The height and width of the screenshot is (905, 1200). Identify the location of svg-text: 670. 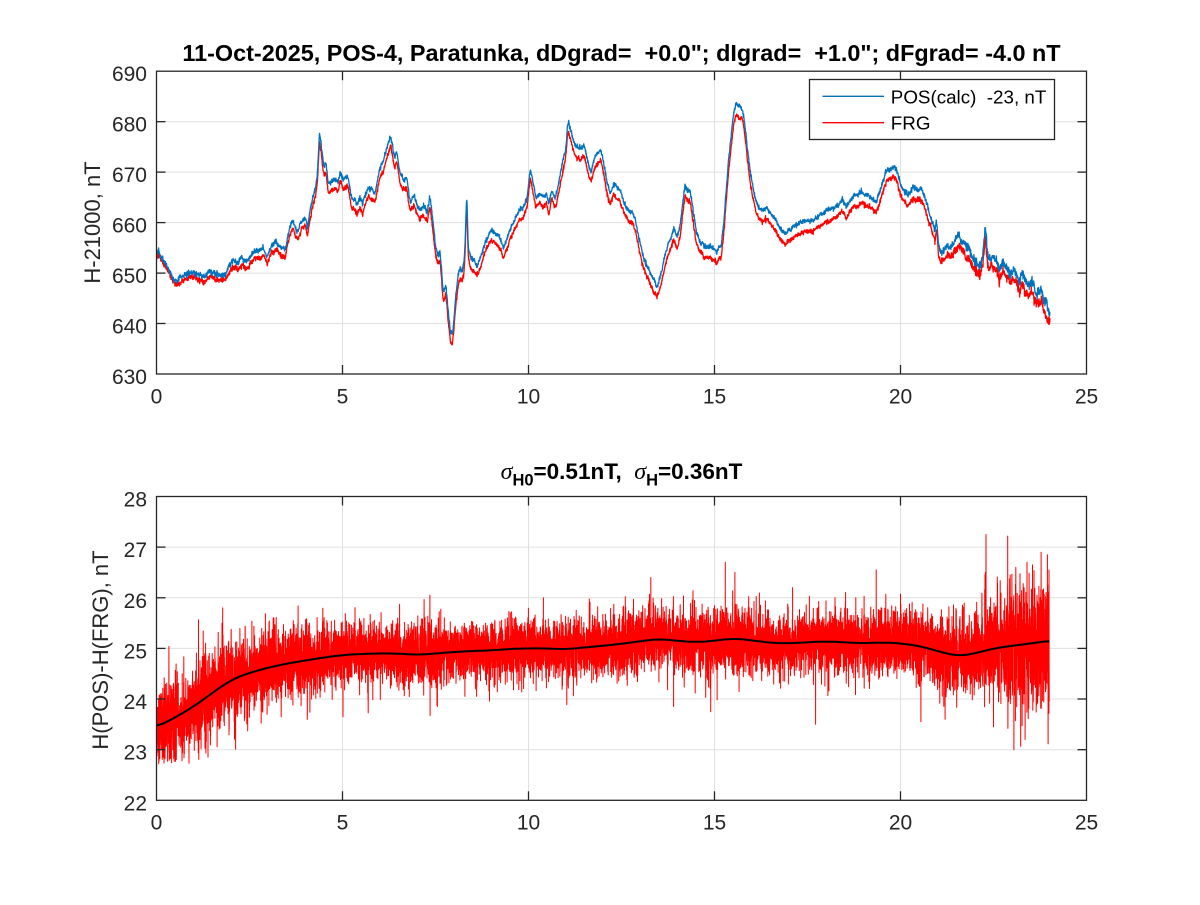
(129, 175).